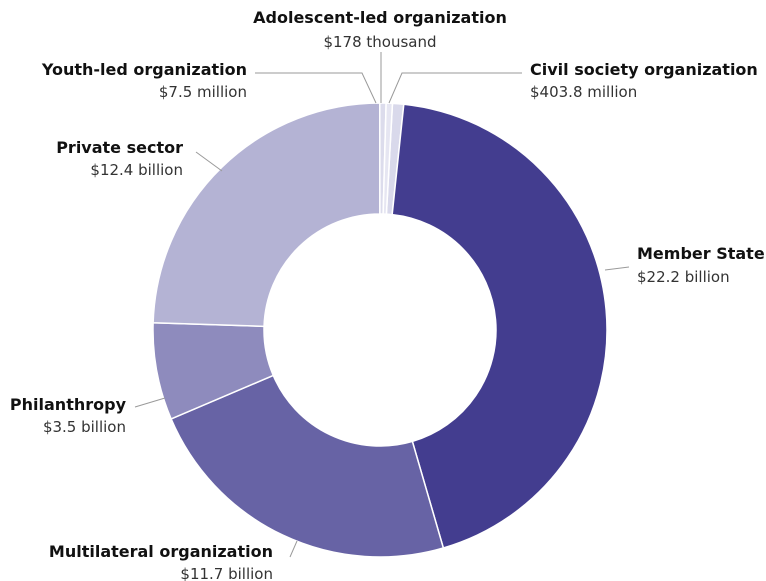 This screenshot has height=581, width=766. I want to click on label-value-member: $22.2 billion, so click(683, 277).